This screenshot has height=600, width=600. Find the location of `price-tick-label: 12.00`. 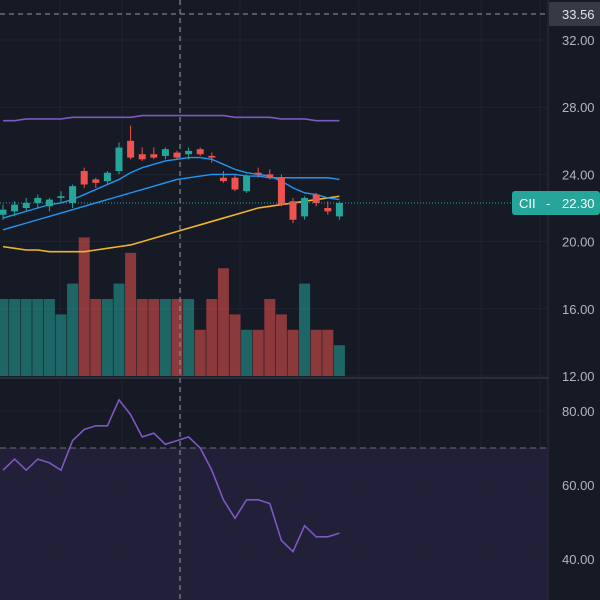

price-tick-label: 12.00 is located at coordinates (578, 376).